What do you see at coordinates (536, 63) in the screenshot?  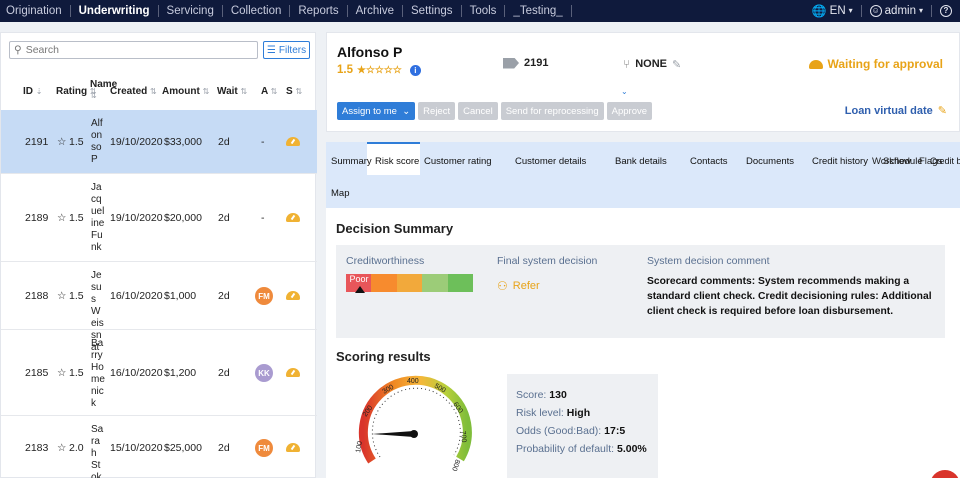 I see `loan-id-value: 2191` at bounding box center [536, 63].